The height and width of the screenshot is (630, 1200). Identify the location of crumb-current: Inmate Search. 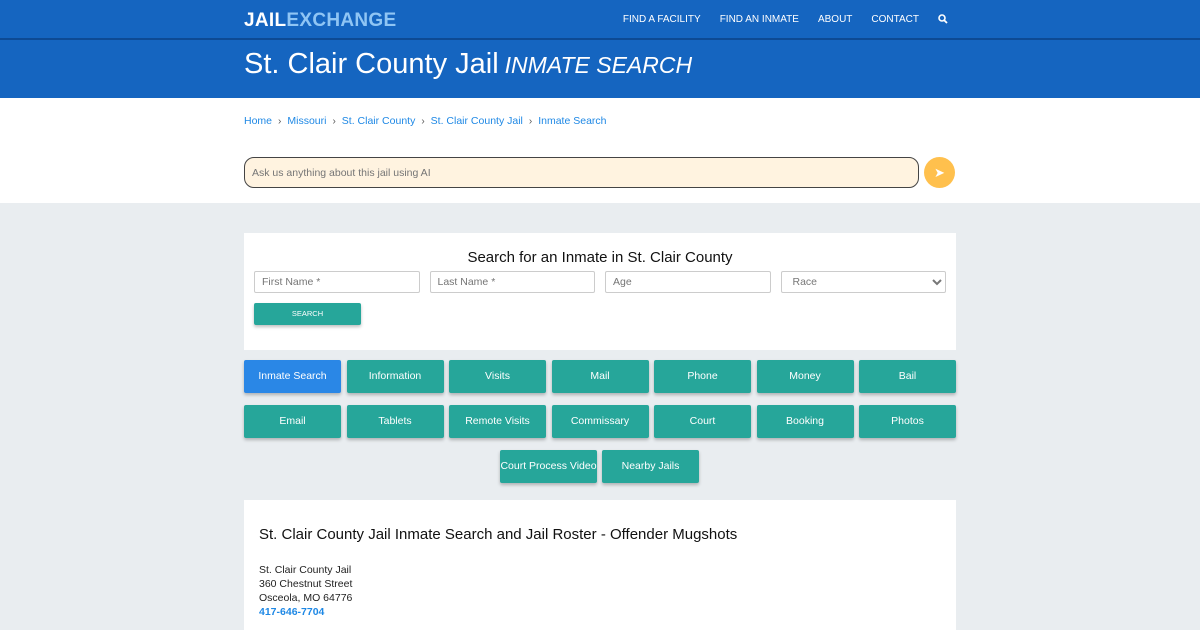
(572, 121).